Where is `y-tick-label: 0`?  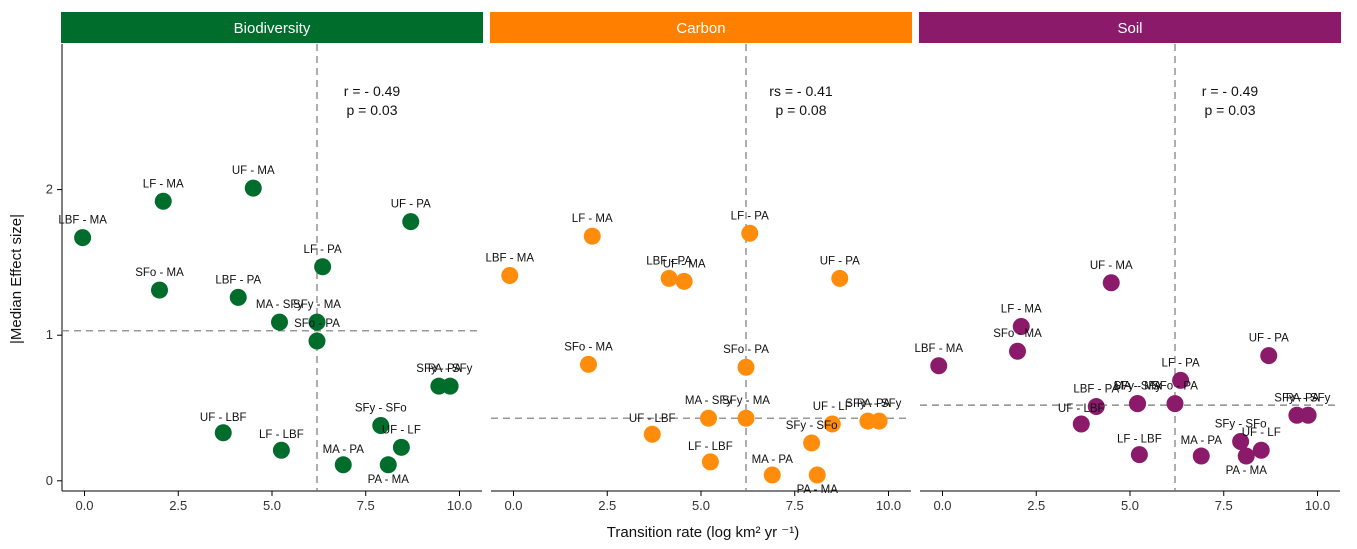
y-tick-label: 0 is located at coordinates (49, 480).